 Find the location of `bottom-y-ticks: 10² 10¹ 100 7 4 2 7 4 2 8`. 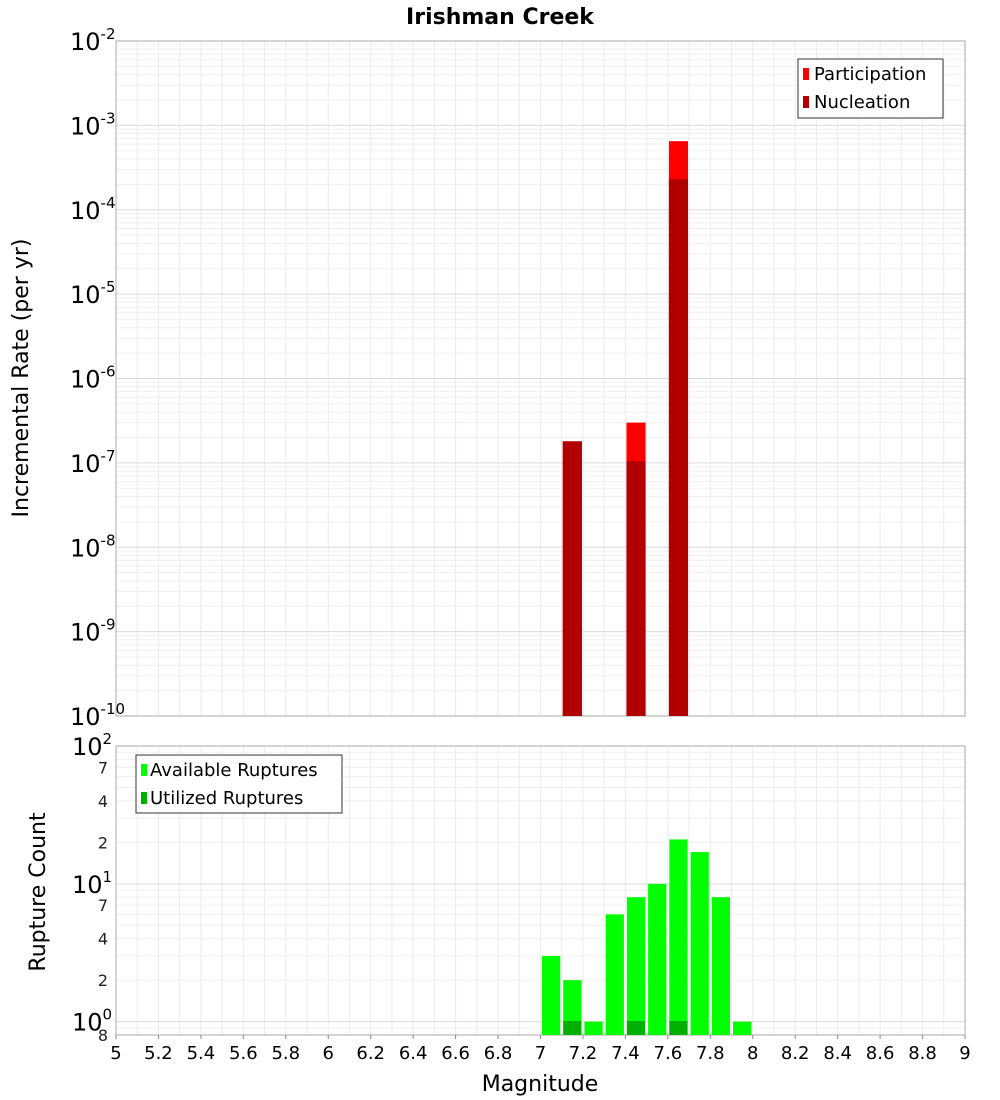

bottom-y-ticks: 10² 10¹ 100 7 4 2 7 4 2 8 is located at coordinates (92, 887).